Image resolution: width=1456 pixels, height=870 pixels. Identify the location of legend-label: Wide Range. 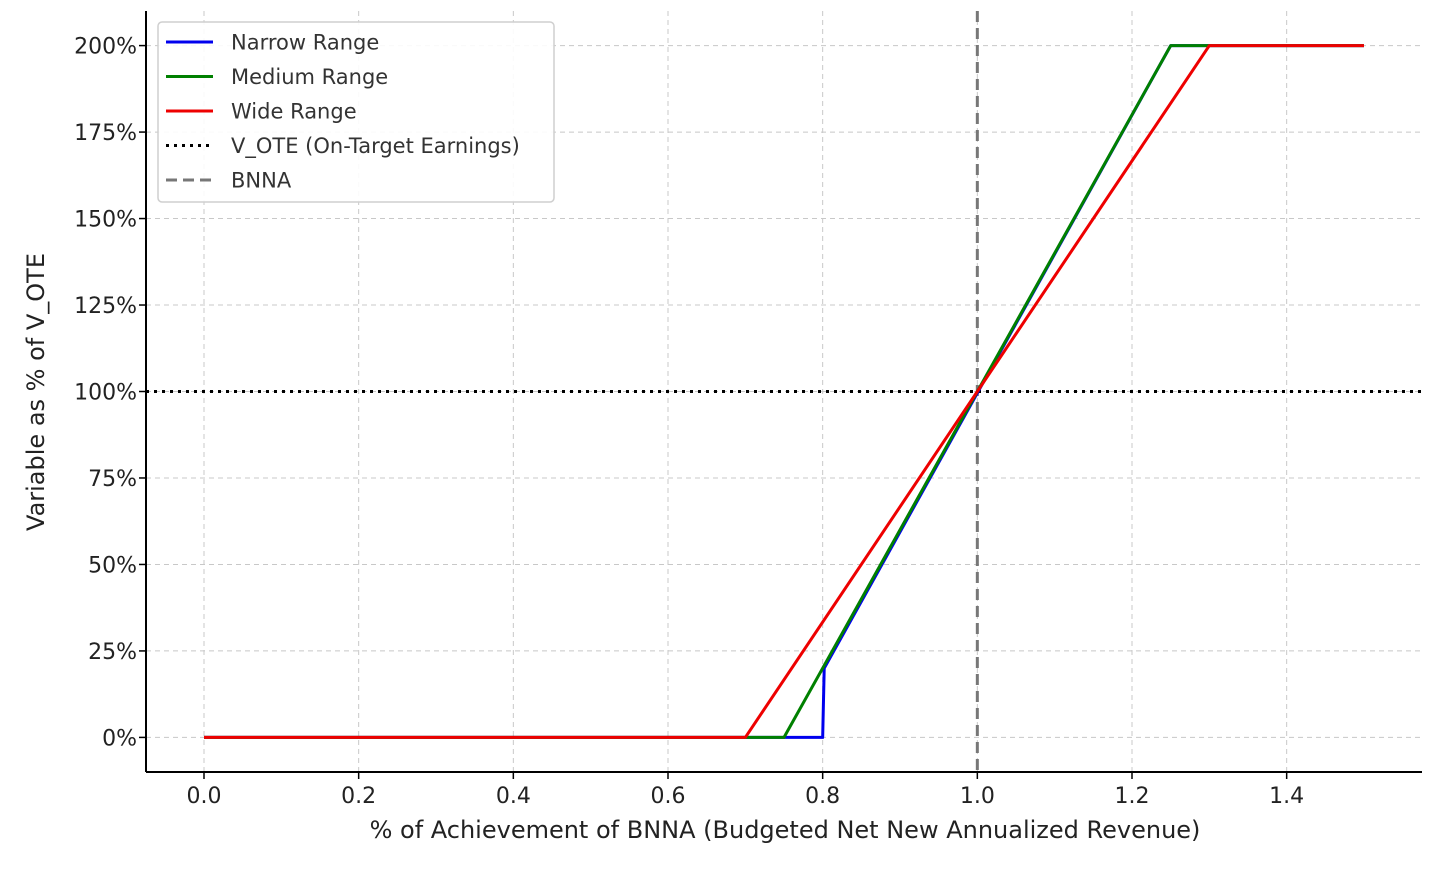
(294, 112).